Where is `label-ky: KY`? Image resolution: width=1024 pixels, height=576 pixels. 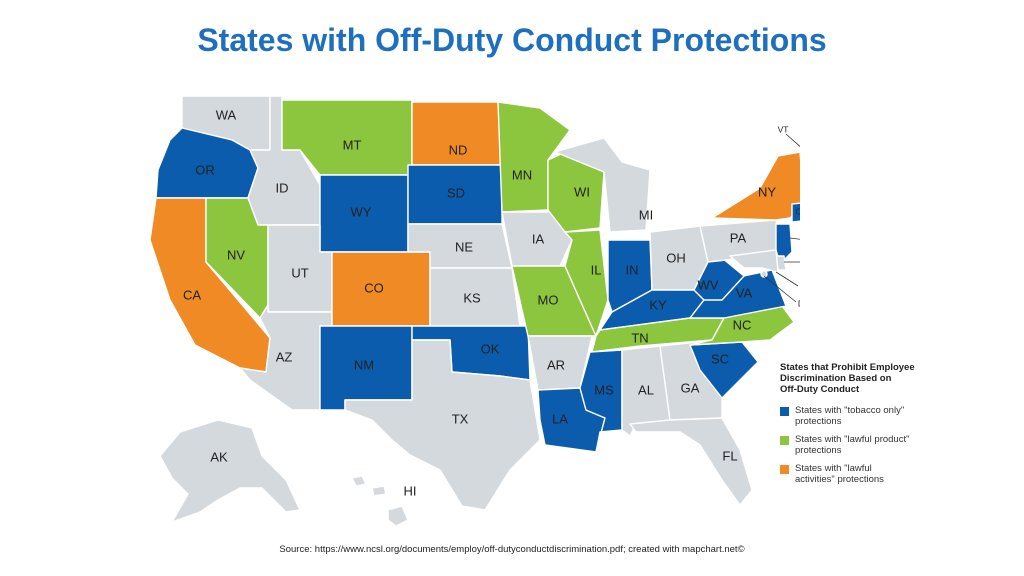 label-ky: KY is located at coordinates (658, 304).